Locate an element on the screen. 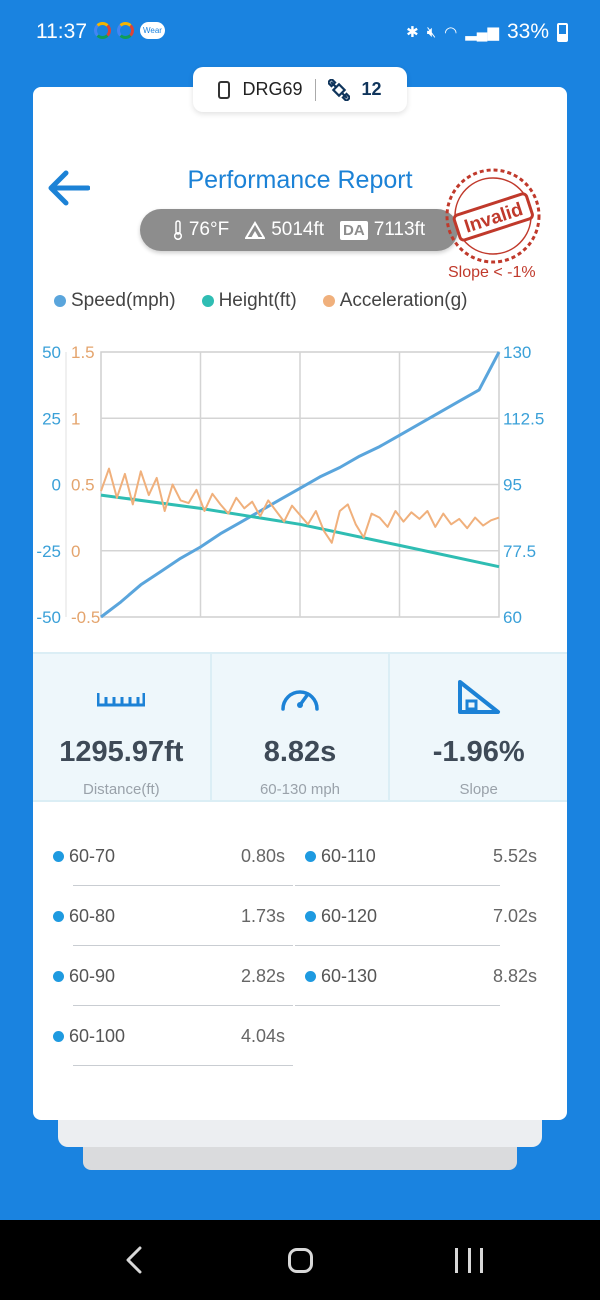 The image size is (600, 1300). split-range: 60-80 is located at coordinates (92, 916).